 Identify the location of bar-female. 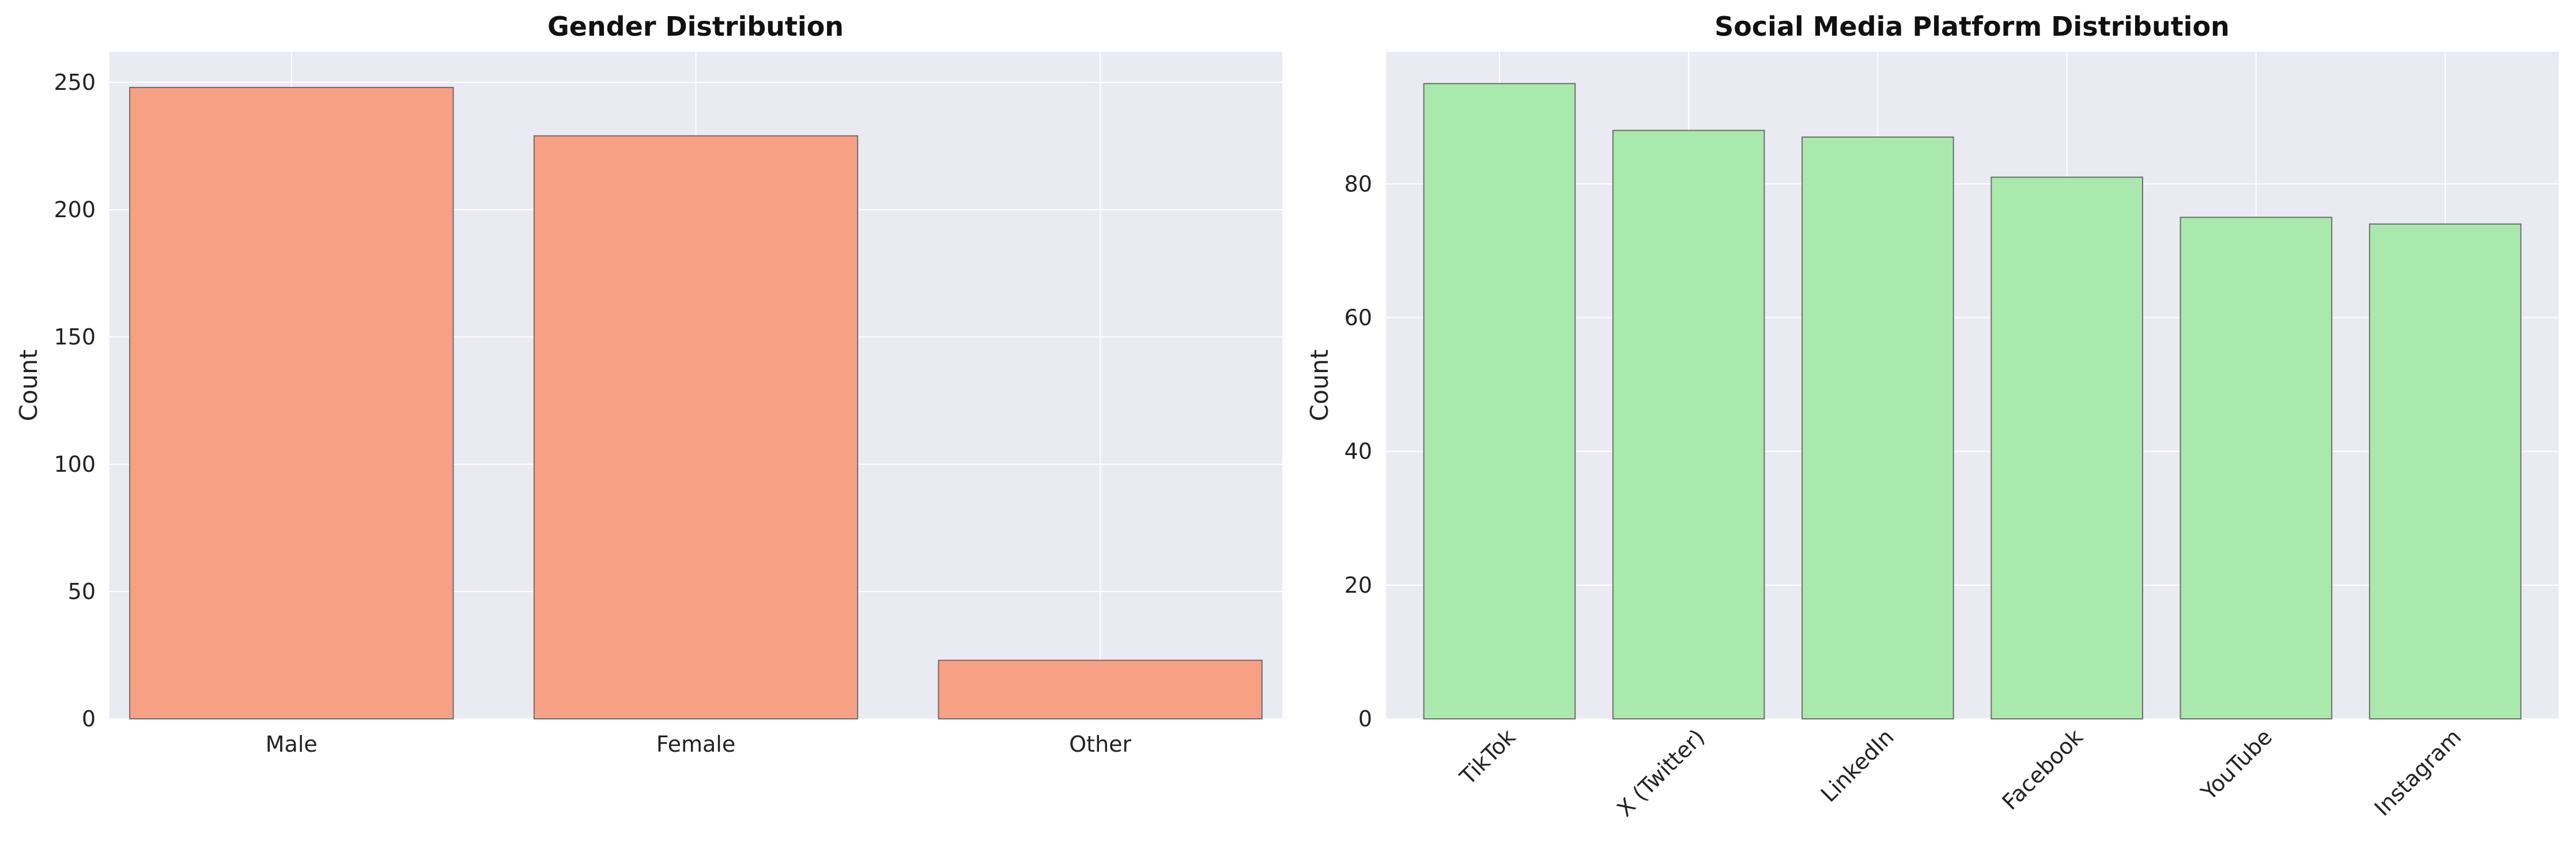
(696, 427).